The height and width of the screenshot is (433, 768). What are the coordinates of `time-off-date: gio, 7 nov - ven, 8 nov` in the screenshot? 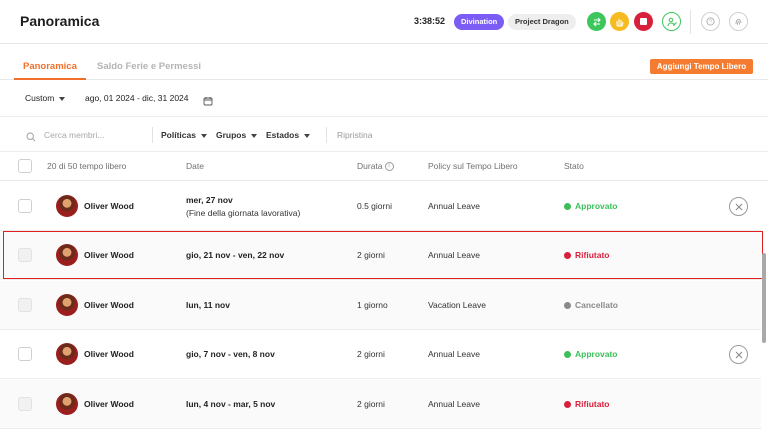 It's located at (230, 354).